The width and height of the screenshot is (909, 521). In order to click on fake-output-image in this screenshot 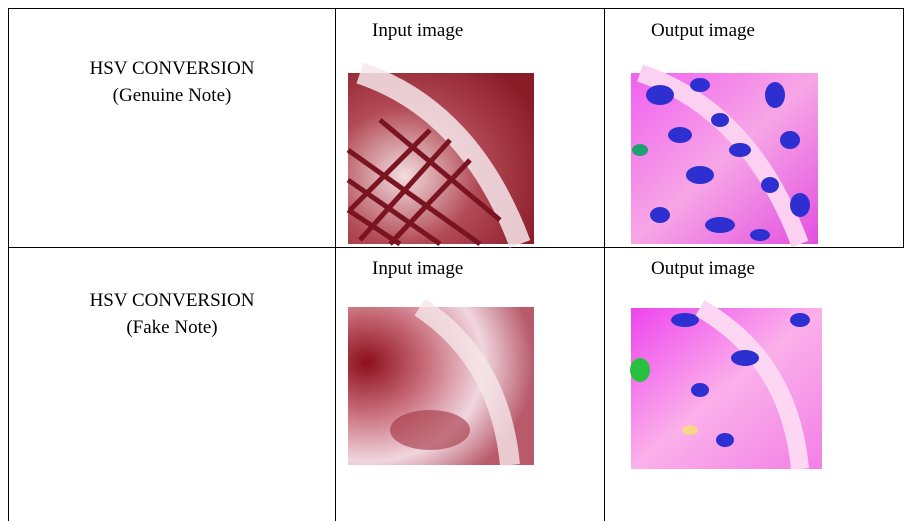, I will do `click(726, 385)`.